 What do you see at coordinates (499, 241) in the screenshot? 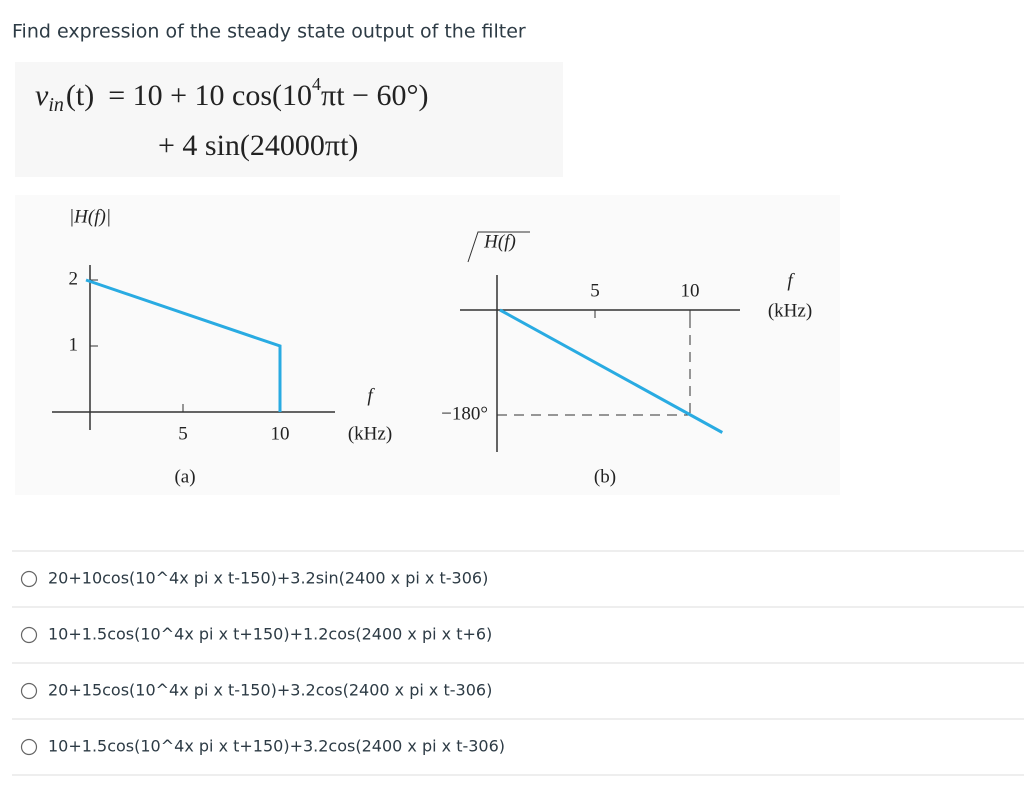
I see `axis-label: H(f)` at bounding box center [499, 241].